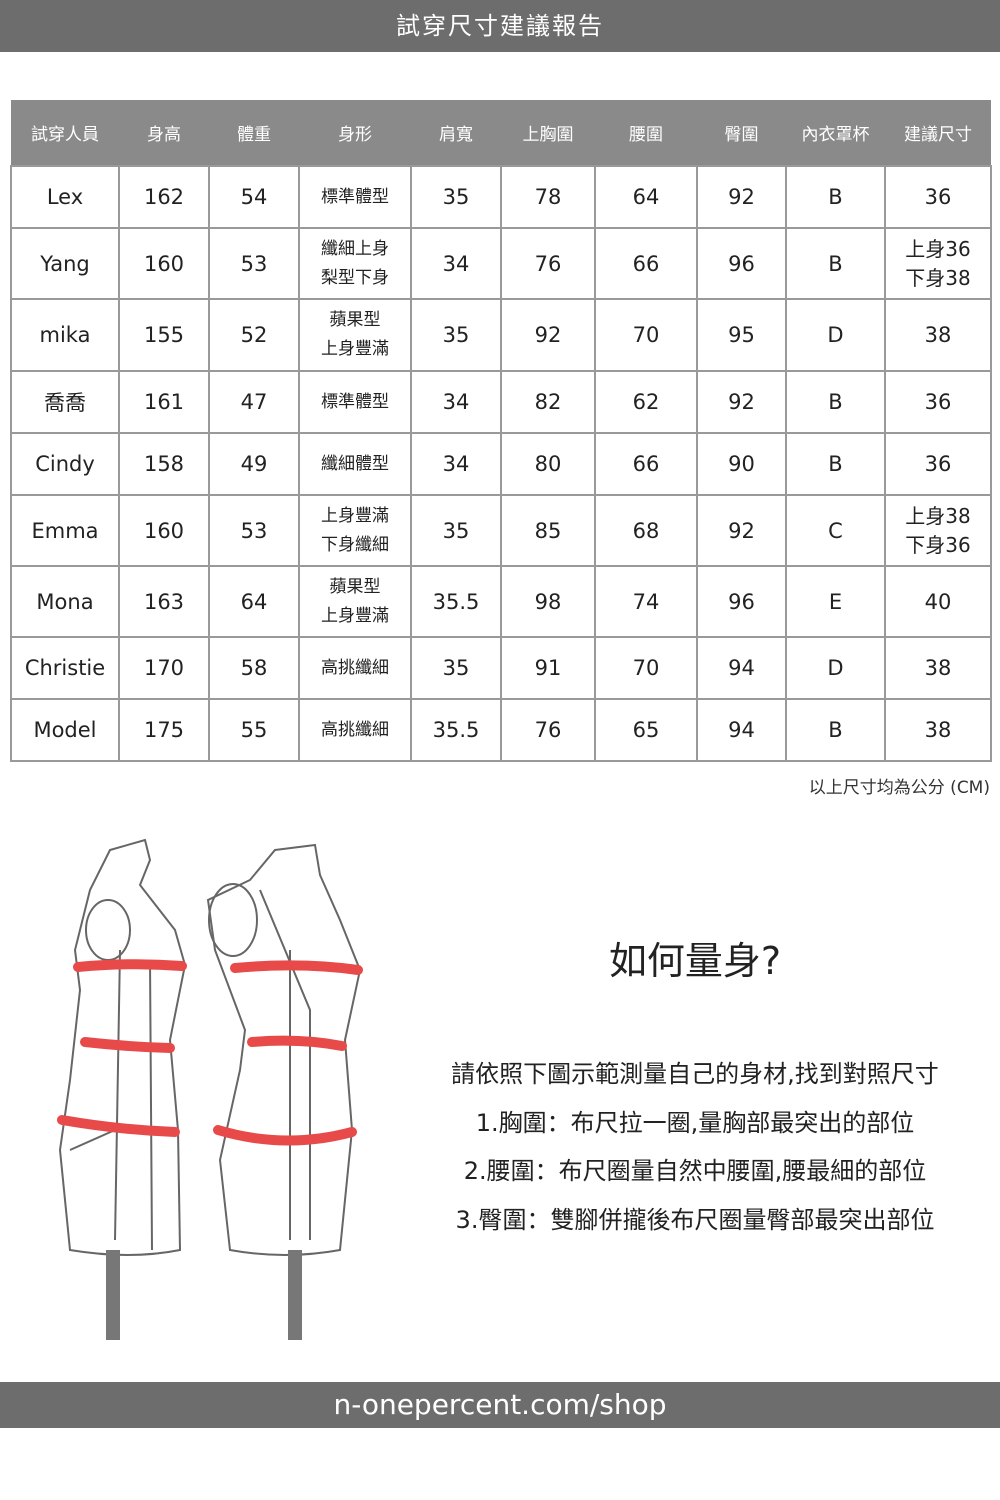 The width and height of the screenshot is (1000, 1500). Describe the element at coordinates (646, 530) in the screenshot. I see `table-cell: 68` at that location.